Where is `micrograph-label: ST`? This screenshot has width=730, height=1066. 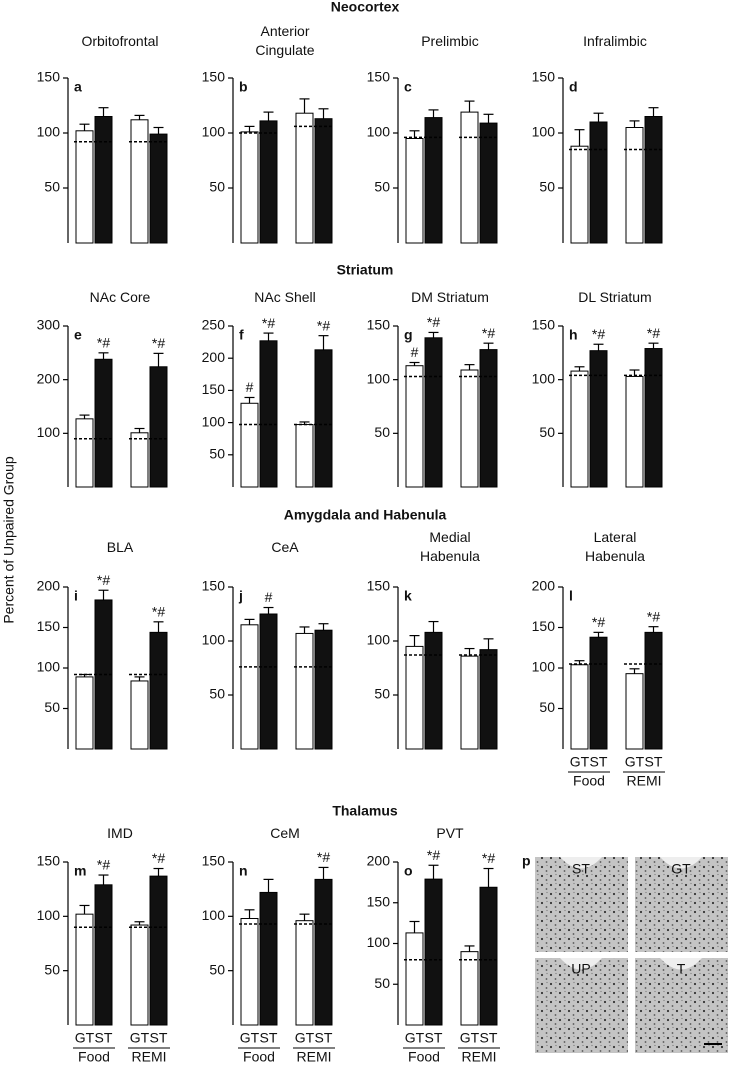
micrograph-label: ST is located at coordinates (581, 869).